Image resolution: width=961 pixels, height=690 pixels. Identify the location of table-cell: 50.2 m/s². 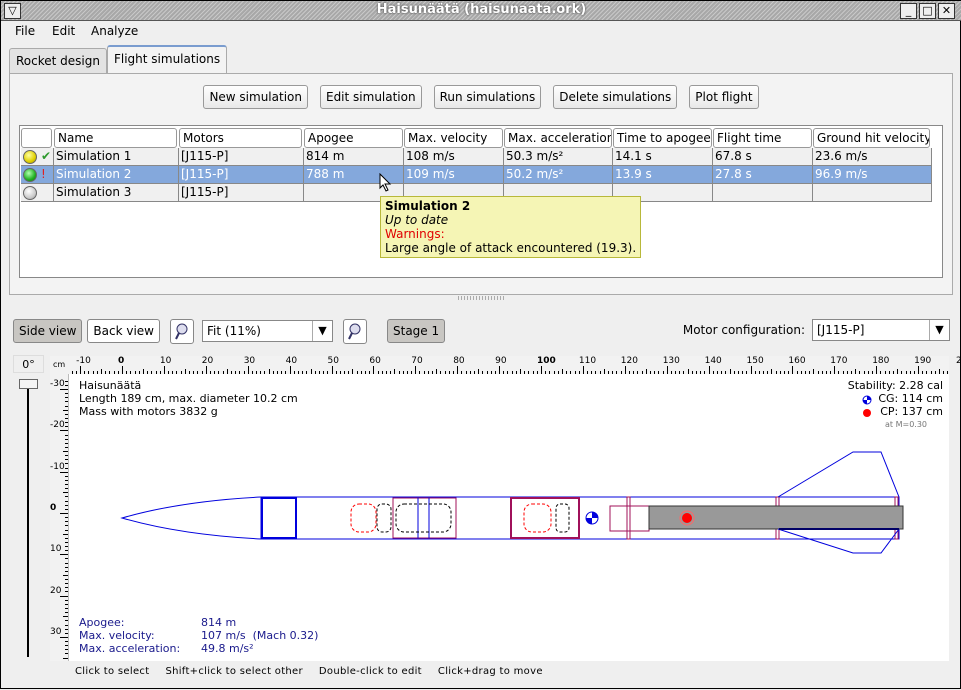
(558, 175).